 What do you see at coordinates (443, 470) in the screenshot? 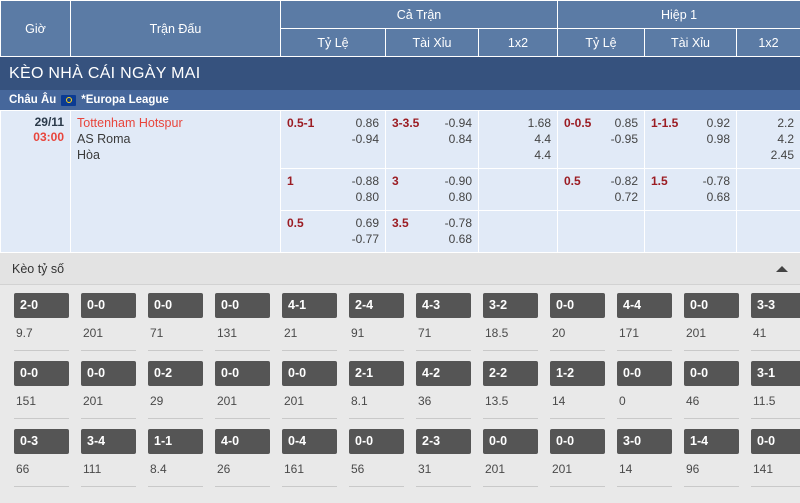
I see `score-odd: 31` at bounding box center [443, 470].